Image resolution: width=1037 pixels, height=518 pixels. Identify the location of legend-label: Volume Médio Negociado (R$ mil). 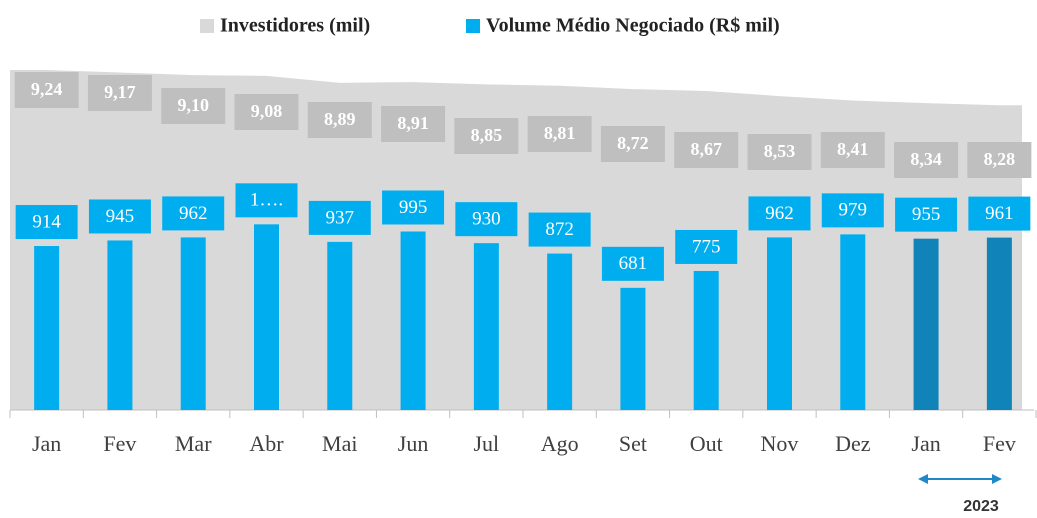
(633, 26).